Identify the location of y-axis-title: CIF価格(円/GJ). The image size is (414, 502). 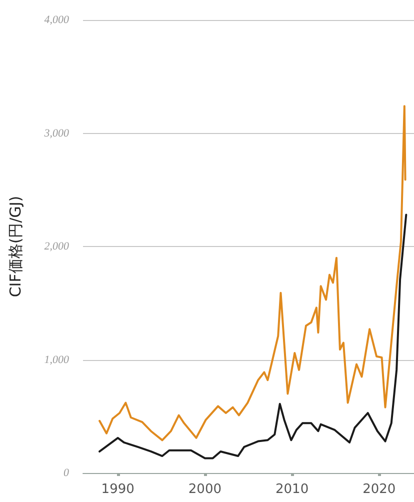
(15, 247).